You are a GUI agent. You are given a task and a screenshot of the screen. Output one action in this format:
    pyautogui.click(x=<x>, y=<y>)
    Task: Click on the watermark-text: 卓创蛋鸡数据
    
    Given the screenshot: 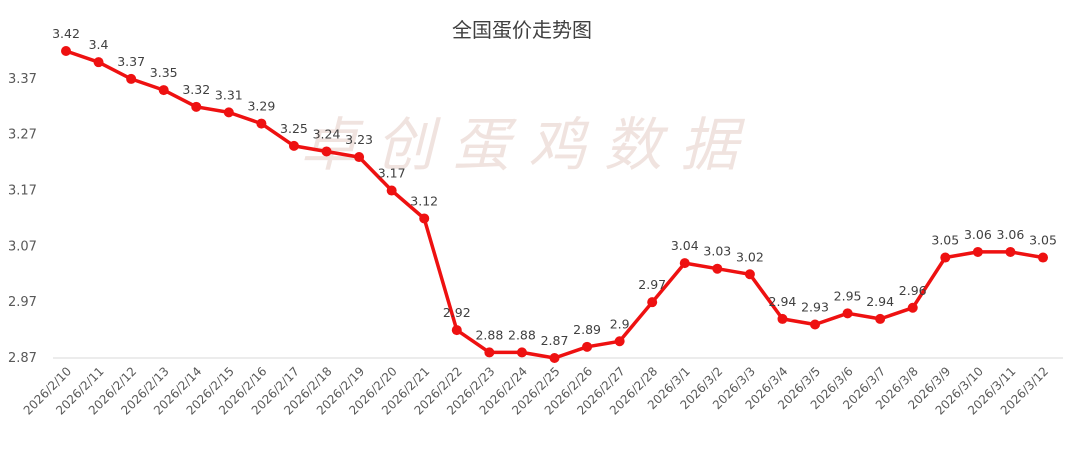 What is the action you would take?
    pyautogui.click(x=528, y=145)
    